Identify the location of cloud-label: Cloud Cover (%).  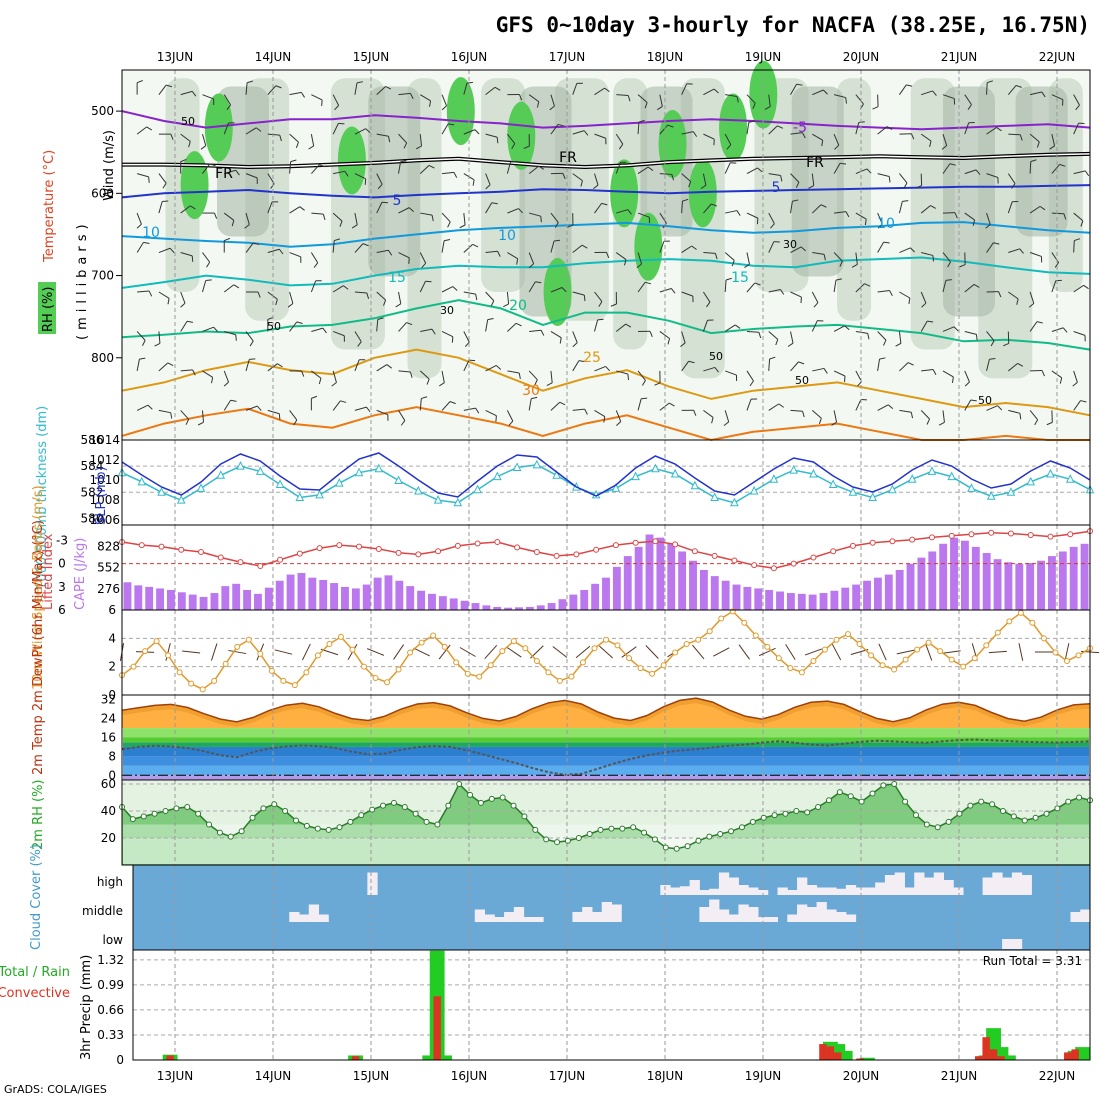
(36, 897).